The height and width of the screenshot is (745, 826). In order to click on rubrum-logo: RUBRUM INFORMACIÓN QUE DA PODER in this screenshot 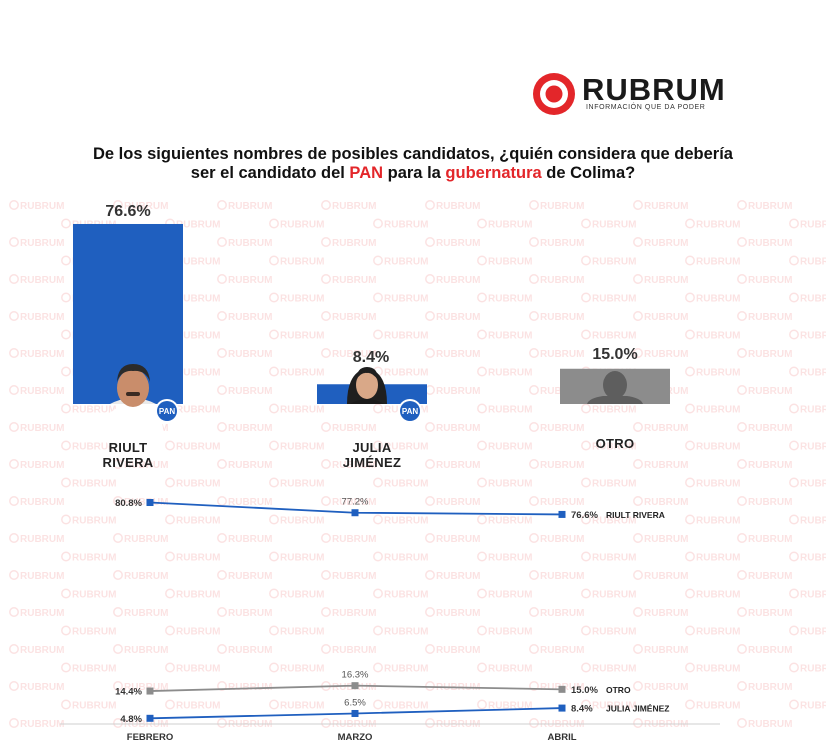, I will do `click(635, 95)`.